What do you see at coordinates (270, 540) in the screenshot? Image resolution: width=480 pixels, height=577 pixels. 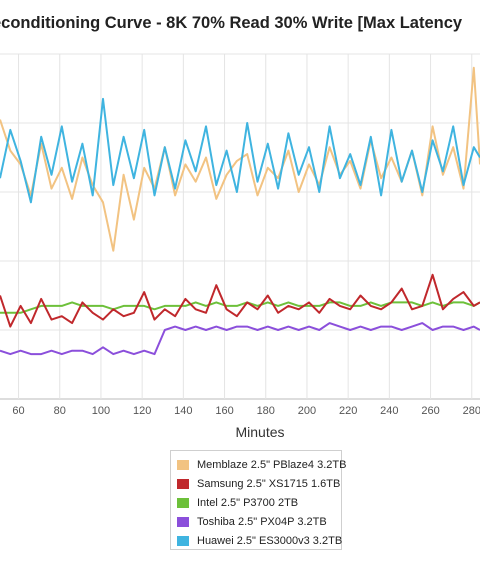 I see `legend-label: Huawei 2.5" ES3000v3 3.2TB` at bounding box center [270, 540].